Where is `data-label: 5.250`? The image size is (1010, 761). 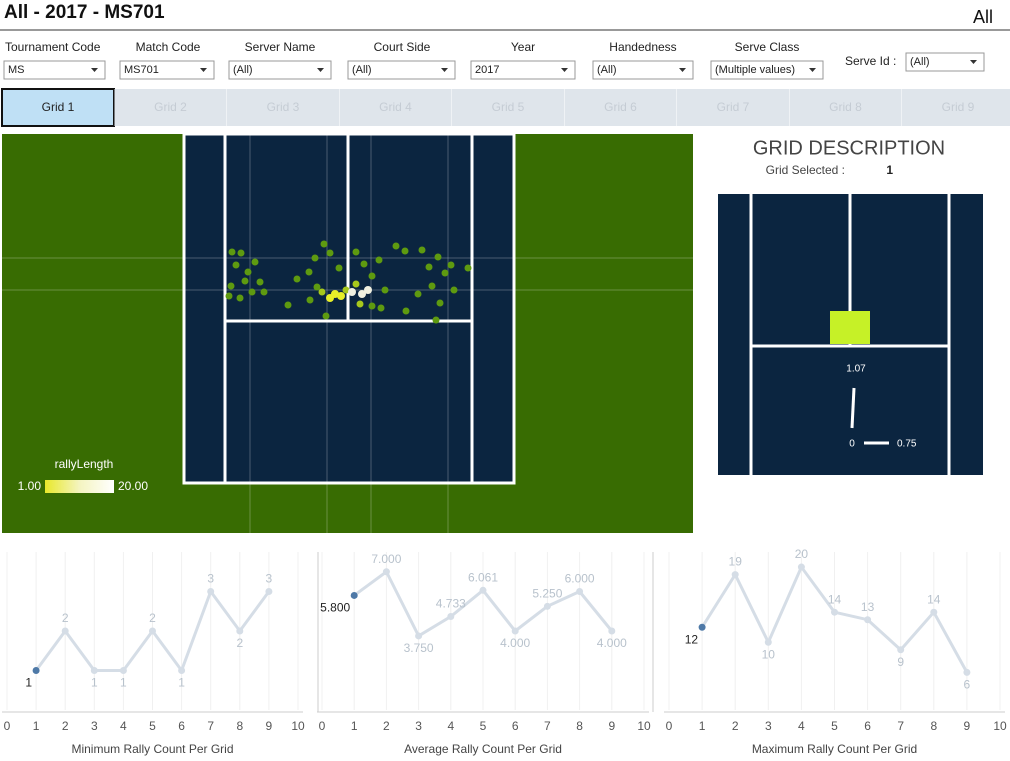 data-label: 5.250 is located at coordinates (547, 593).